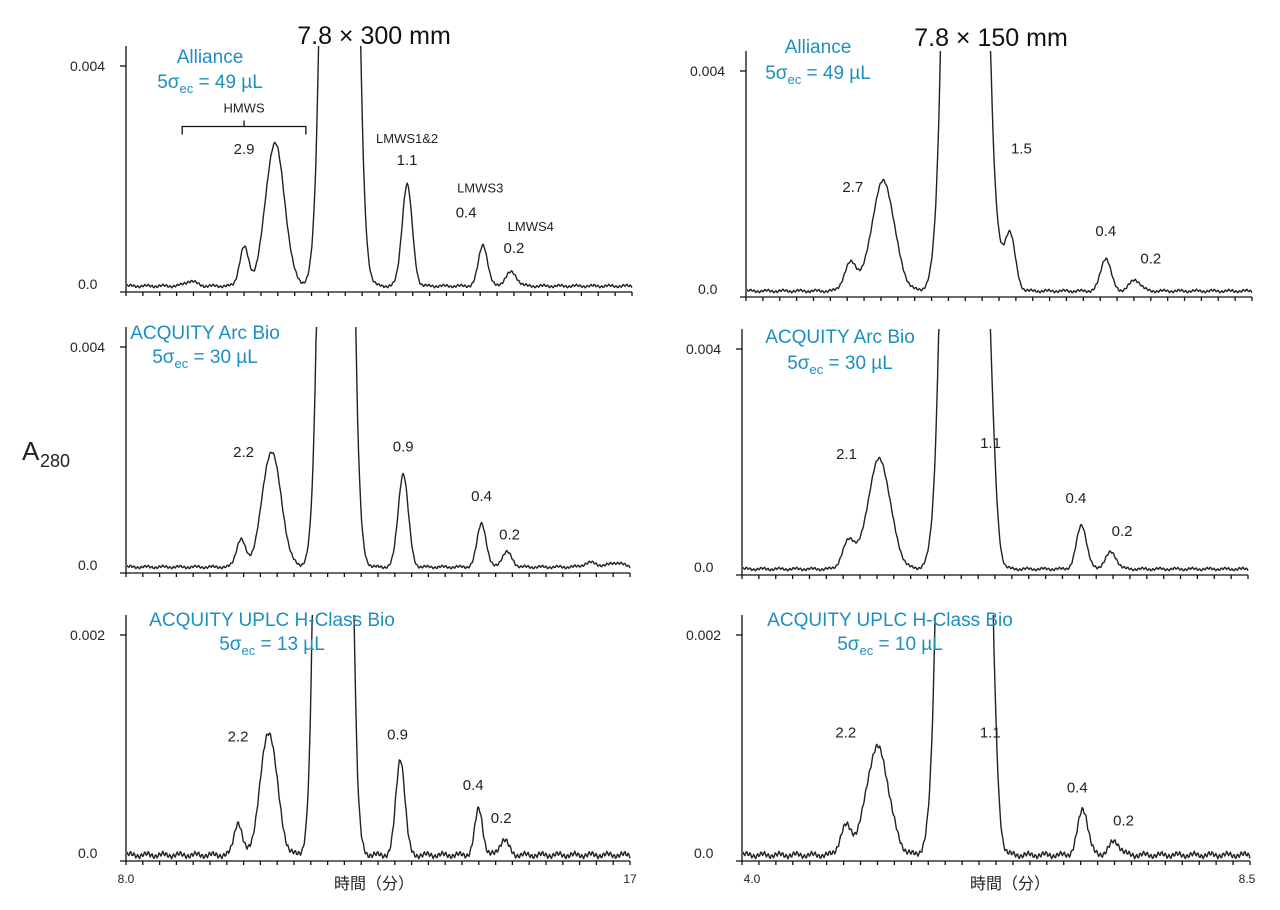 This screenshot has height=910, width=1280. What do you see at coordinates (1247, 879) in the screenshot?
I see `x-tick-end-150mm: 8.5` at bounding box center [1247, 879].